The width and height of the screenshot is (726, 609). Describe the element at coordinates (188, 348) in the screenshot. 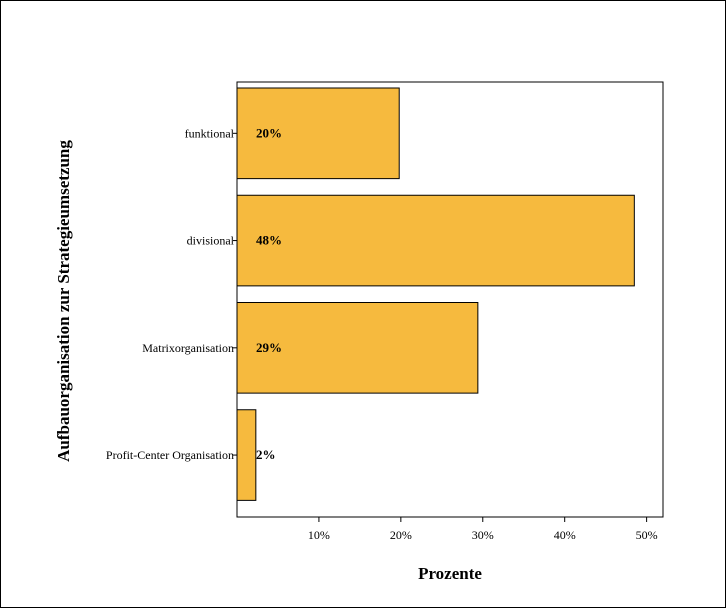

I see `category-label: Matrixorganisation` at that location.